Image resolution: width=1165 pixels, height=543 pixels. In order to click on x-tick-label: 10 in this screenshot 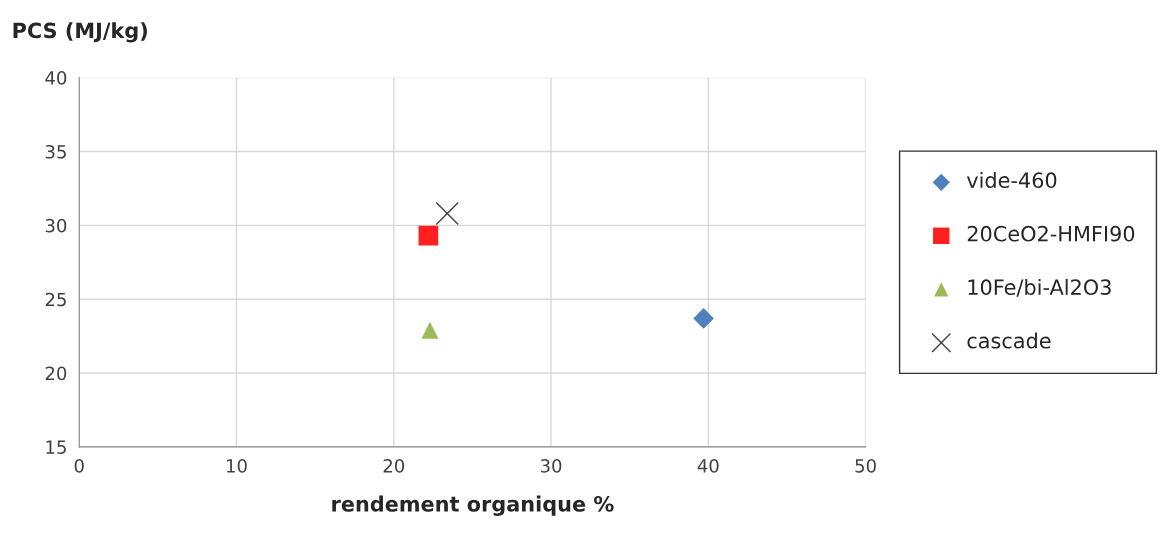, I will do `click(236, 466)`.